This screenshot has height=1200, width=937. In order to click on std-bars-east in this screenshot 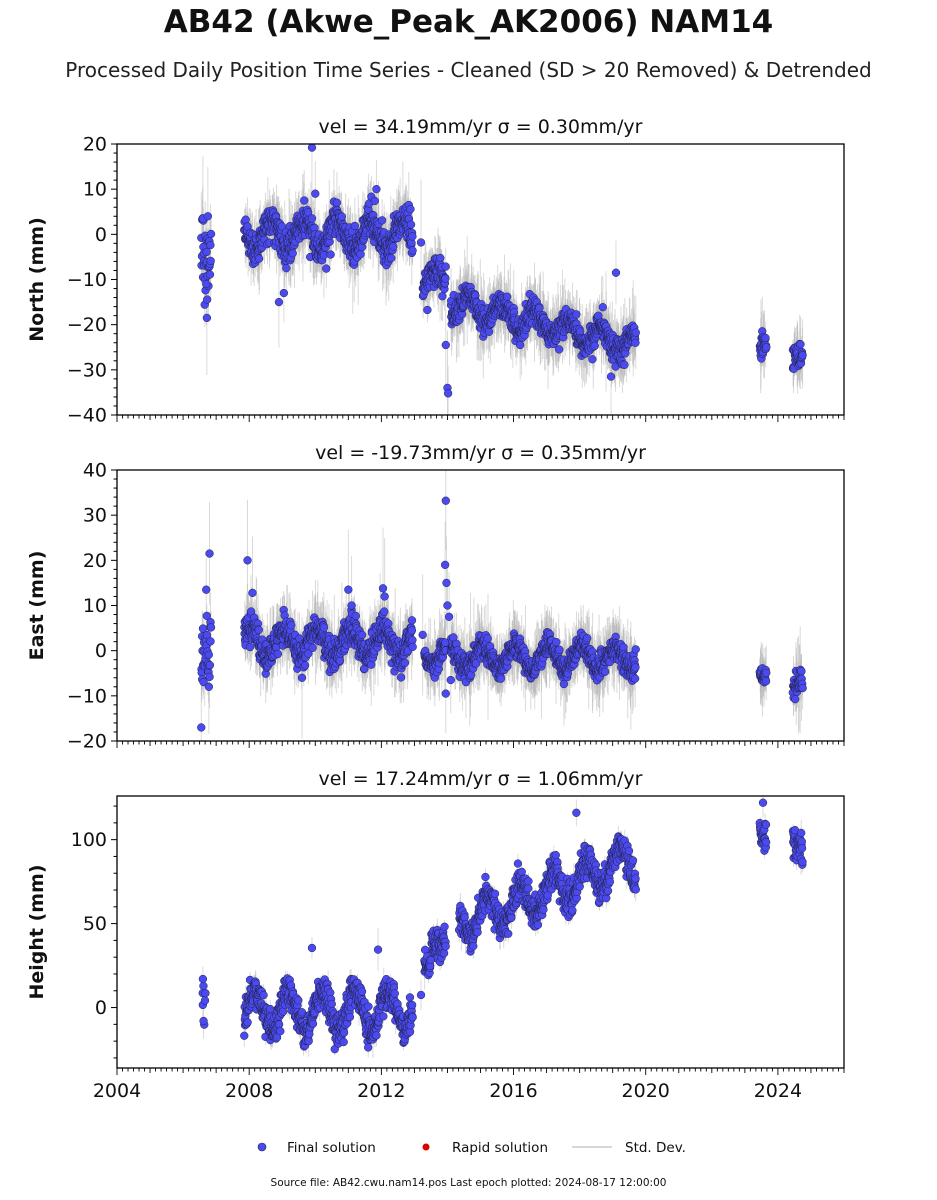, I will do `click(502, 605)`.